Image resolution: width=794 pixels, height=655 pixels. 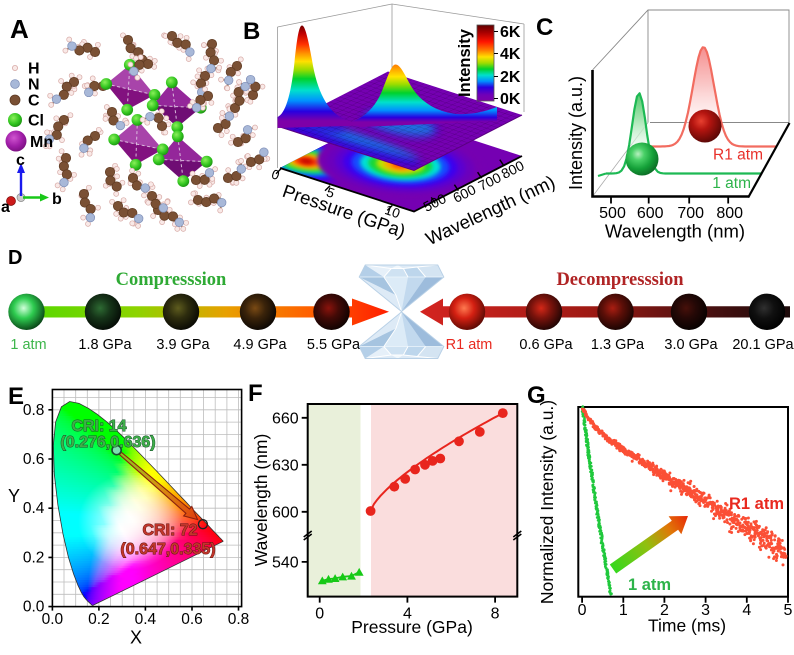 I want to click on svg-text: G, so click(x=536, y=395).